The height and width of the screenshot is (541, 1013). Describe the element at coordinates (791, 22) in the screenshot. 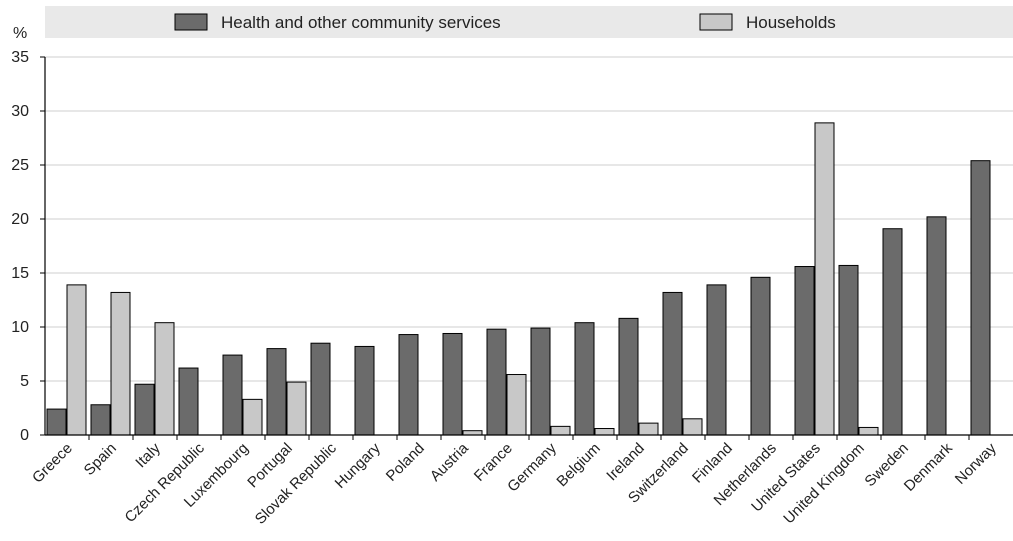

I see `legend-label-series-2: Households` at that location.